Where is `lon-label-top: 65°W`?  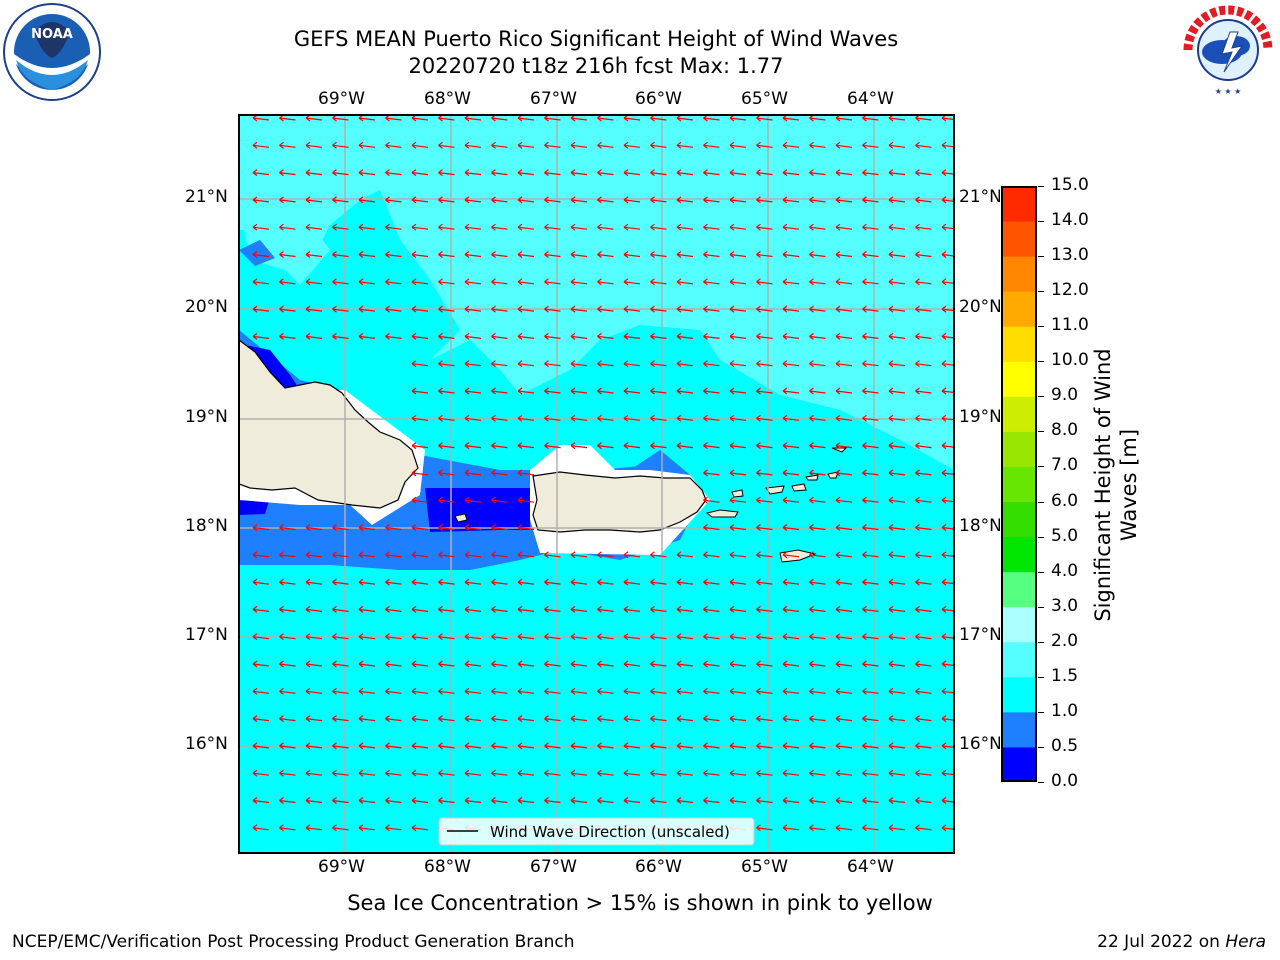
lon-label-top: 65°W is located at coordinates (764, 99).